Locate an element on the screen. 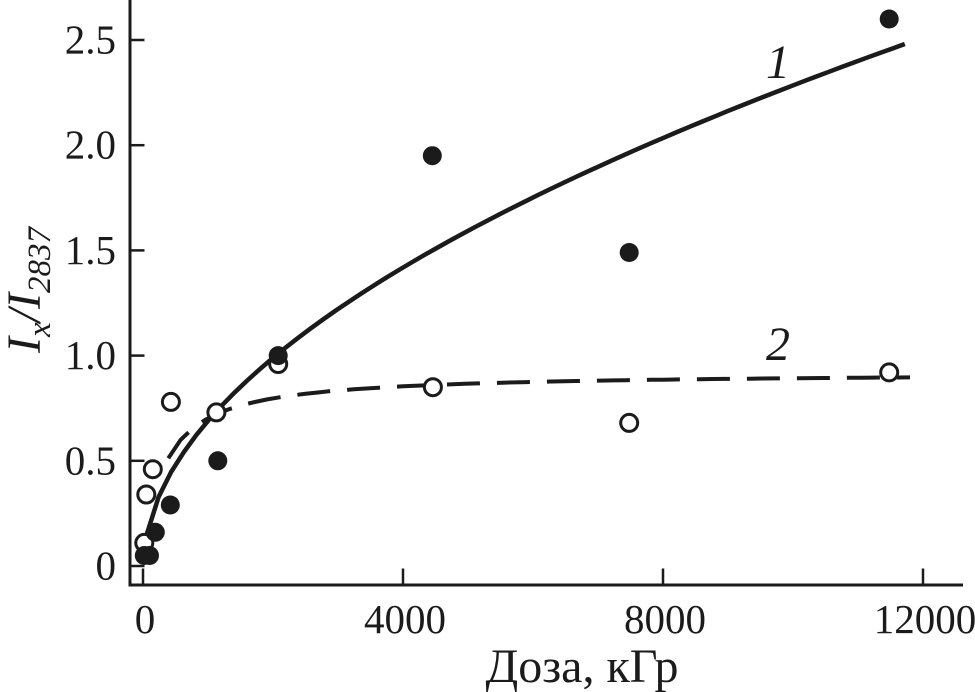 The image size is (975, 692). y-label-base-1: I is located at coordinates (25, 344).